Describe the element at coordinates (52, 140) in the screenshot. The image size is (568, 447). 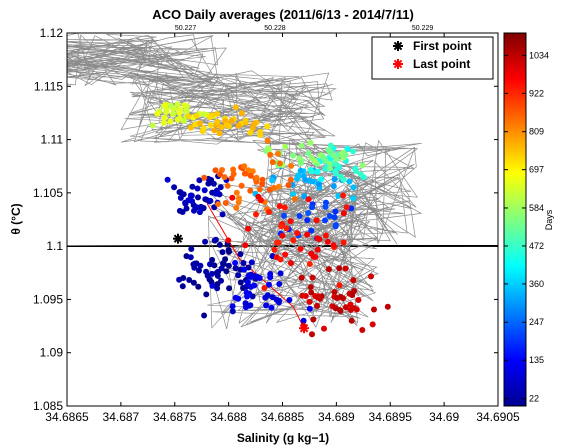
I see `y-tick-label: 1.11` at that location.